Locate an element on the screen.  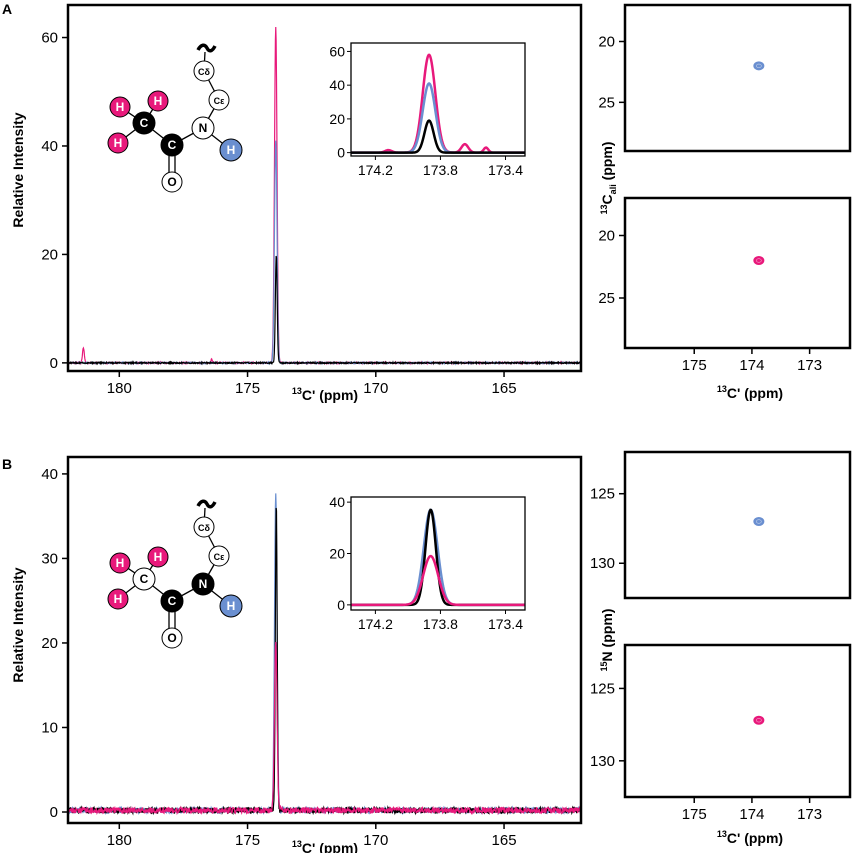
y-tick-label: 30 is located at coordinates (49, 558).